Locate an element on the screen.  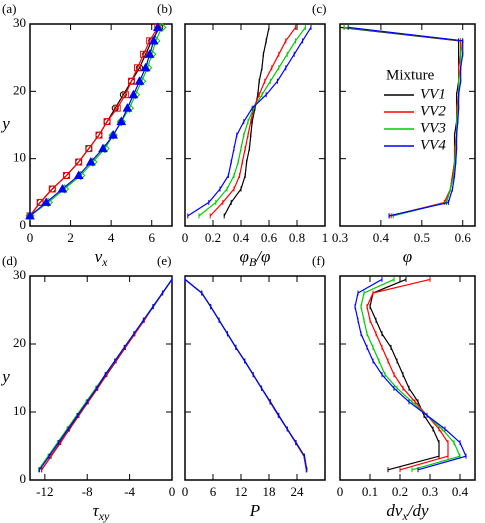
legend-label: VV4 is located at coordinates (433, 145).